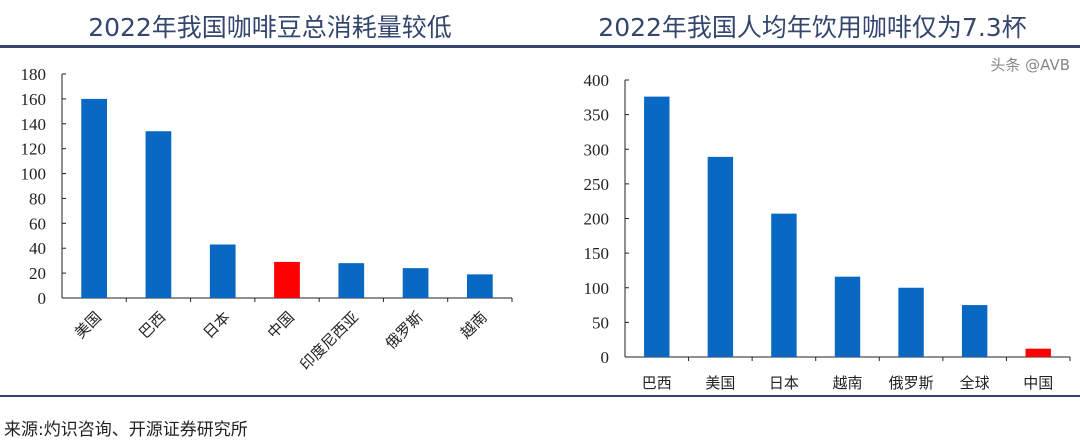 The image size is (1080, 445). Describe the element at coordinates (480, 286) in the screenshot. I see `chart0-bar-越南` at that location.